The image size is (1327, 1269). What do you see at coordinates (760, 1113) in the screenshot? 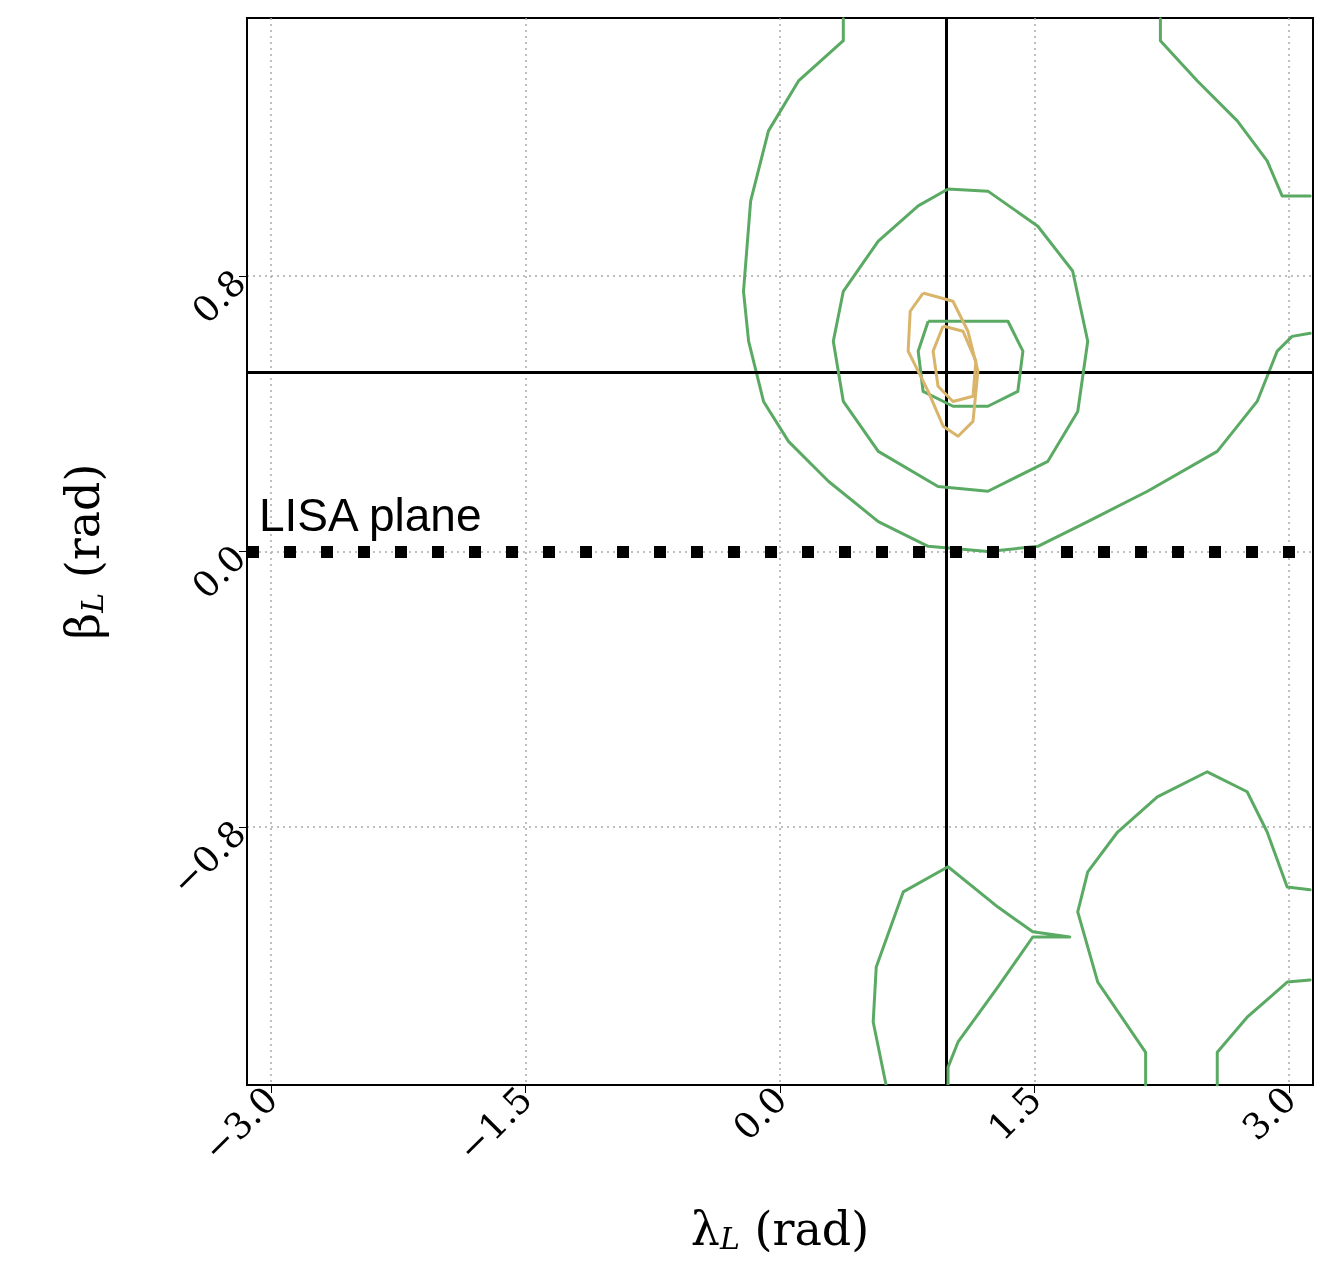
I see `x-tick-label: 0.0` at bounding box center [760, 1113].